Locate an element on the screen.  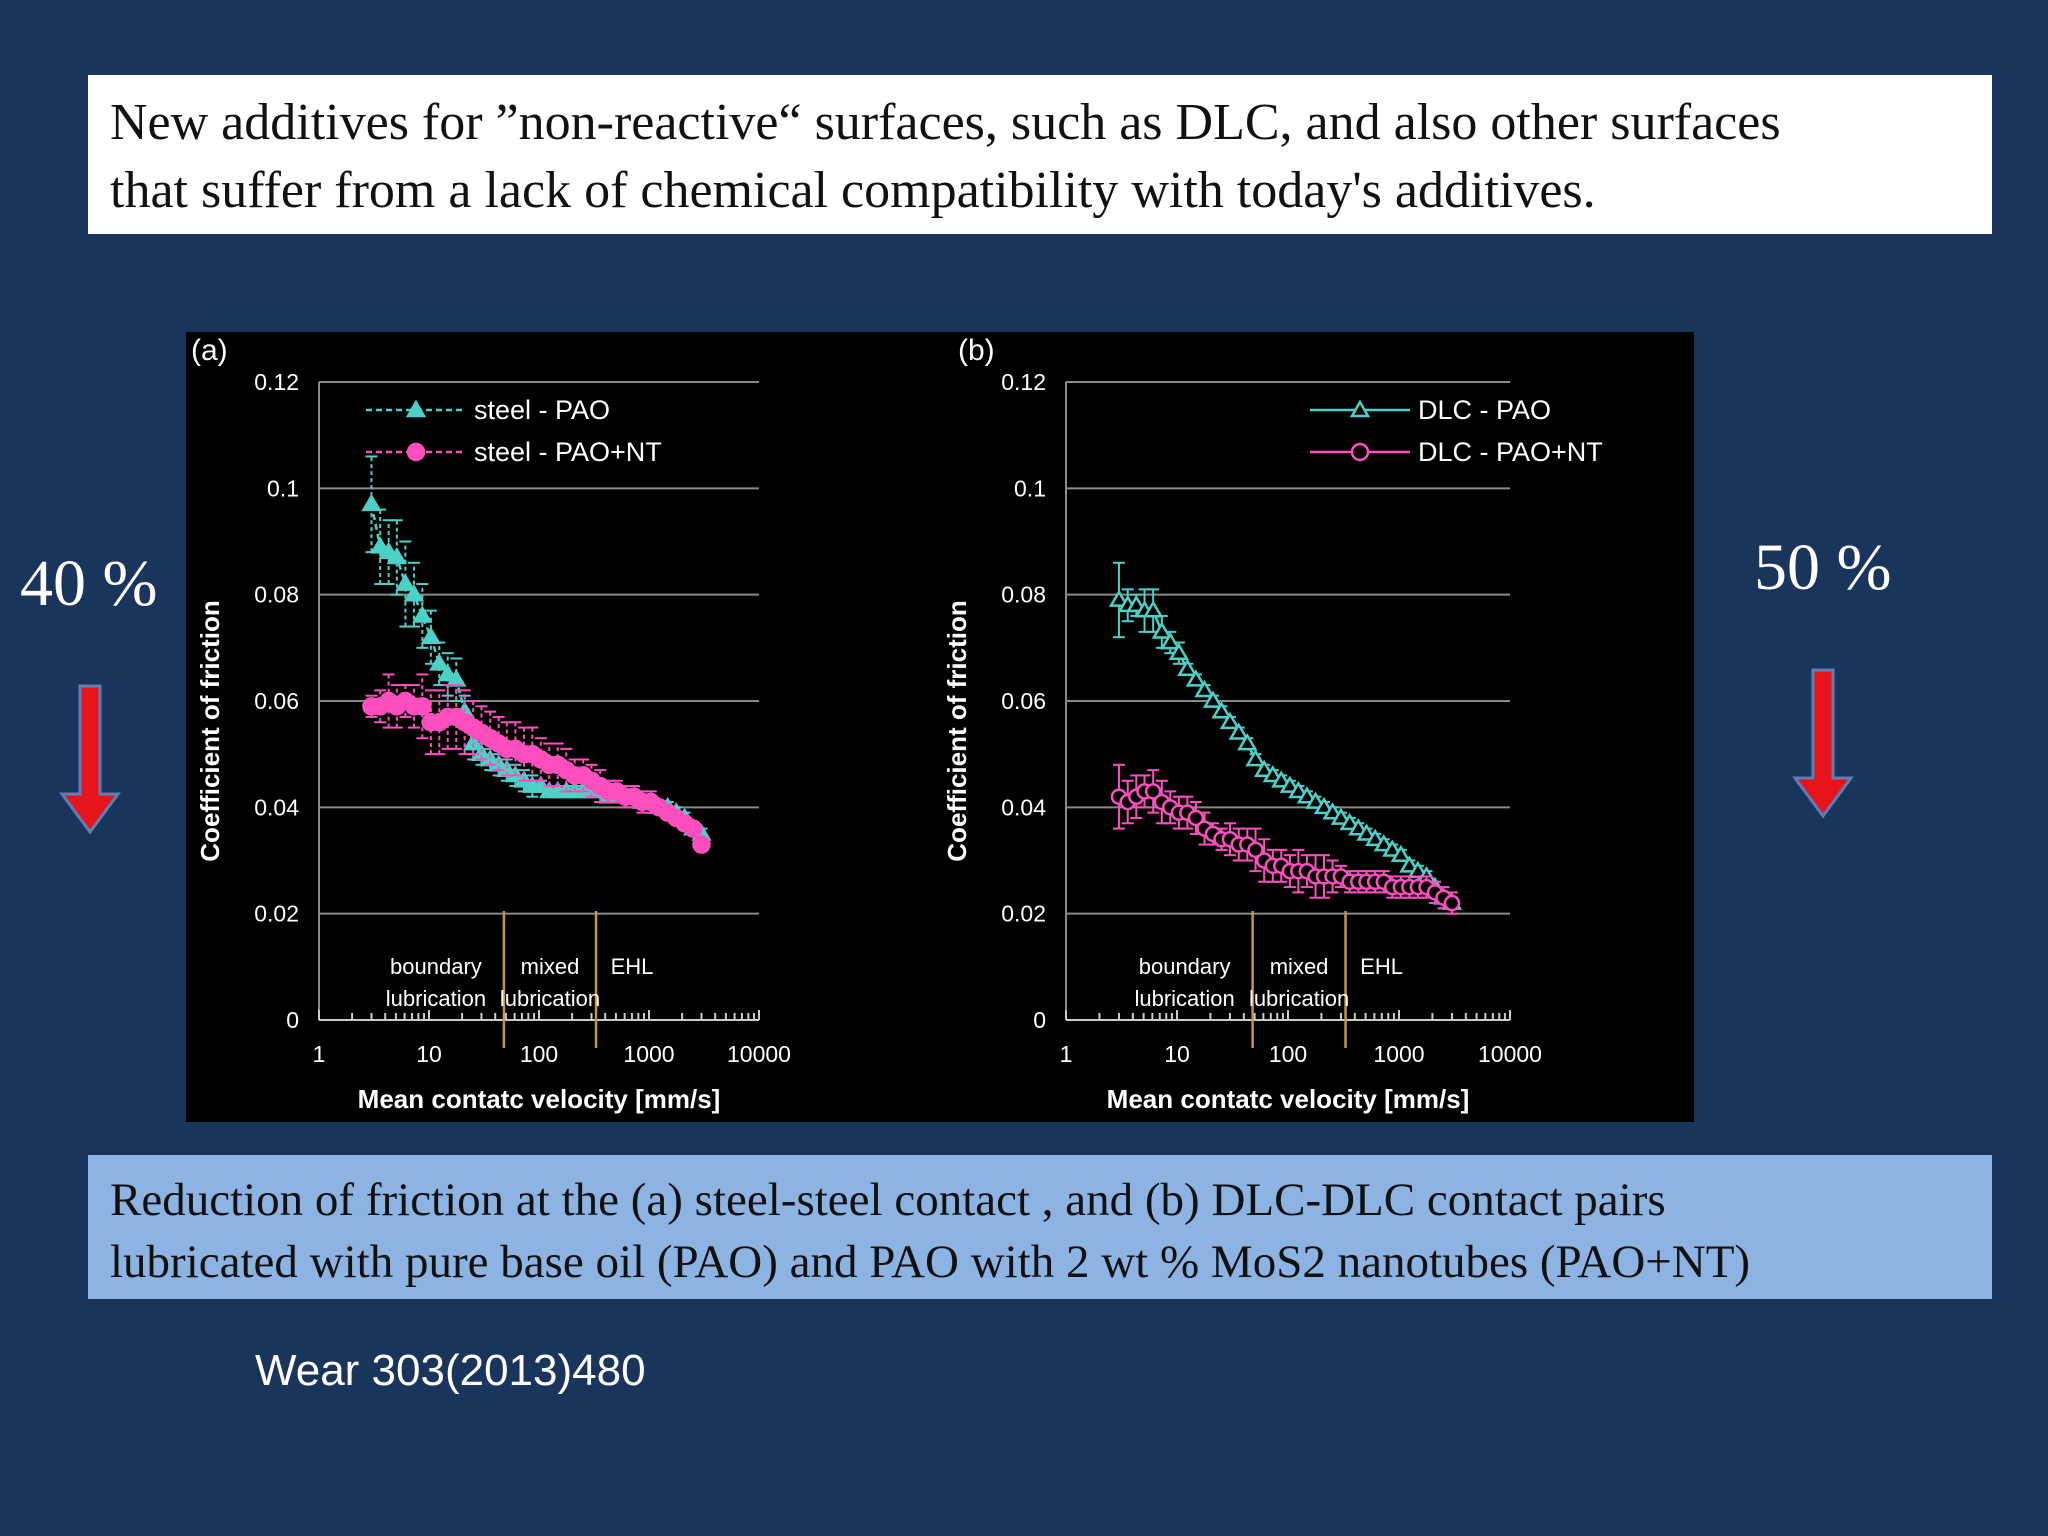
left-reduction-percent: 40 % is located at coordinates (89, 583).